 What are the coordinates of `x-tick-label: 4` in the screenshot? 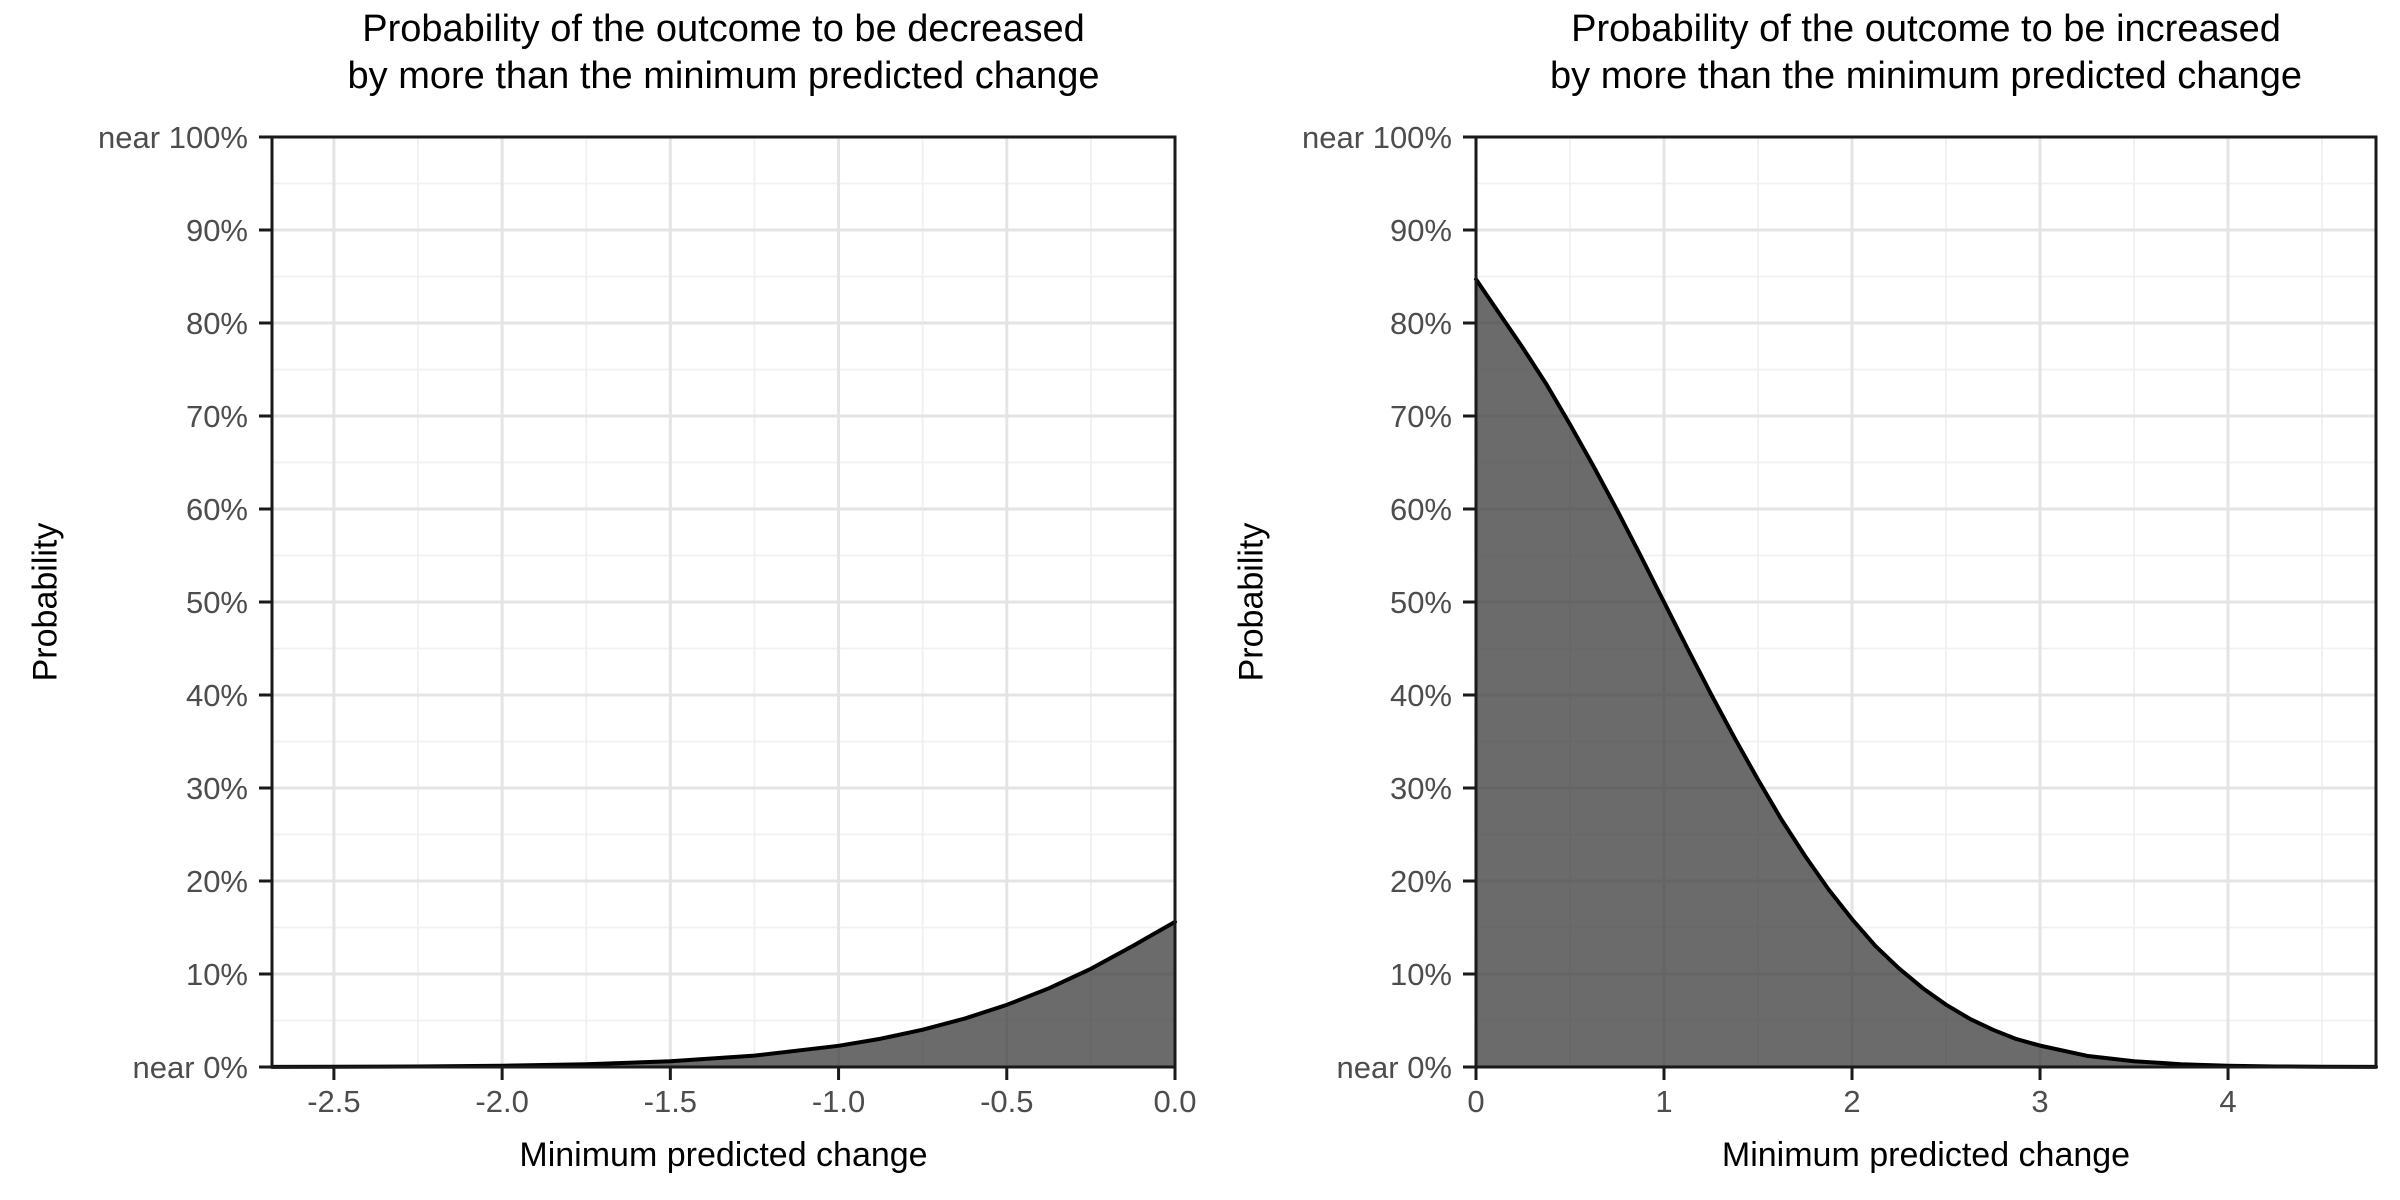 It's located at (2227, 1101).